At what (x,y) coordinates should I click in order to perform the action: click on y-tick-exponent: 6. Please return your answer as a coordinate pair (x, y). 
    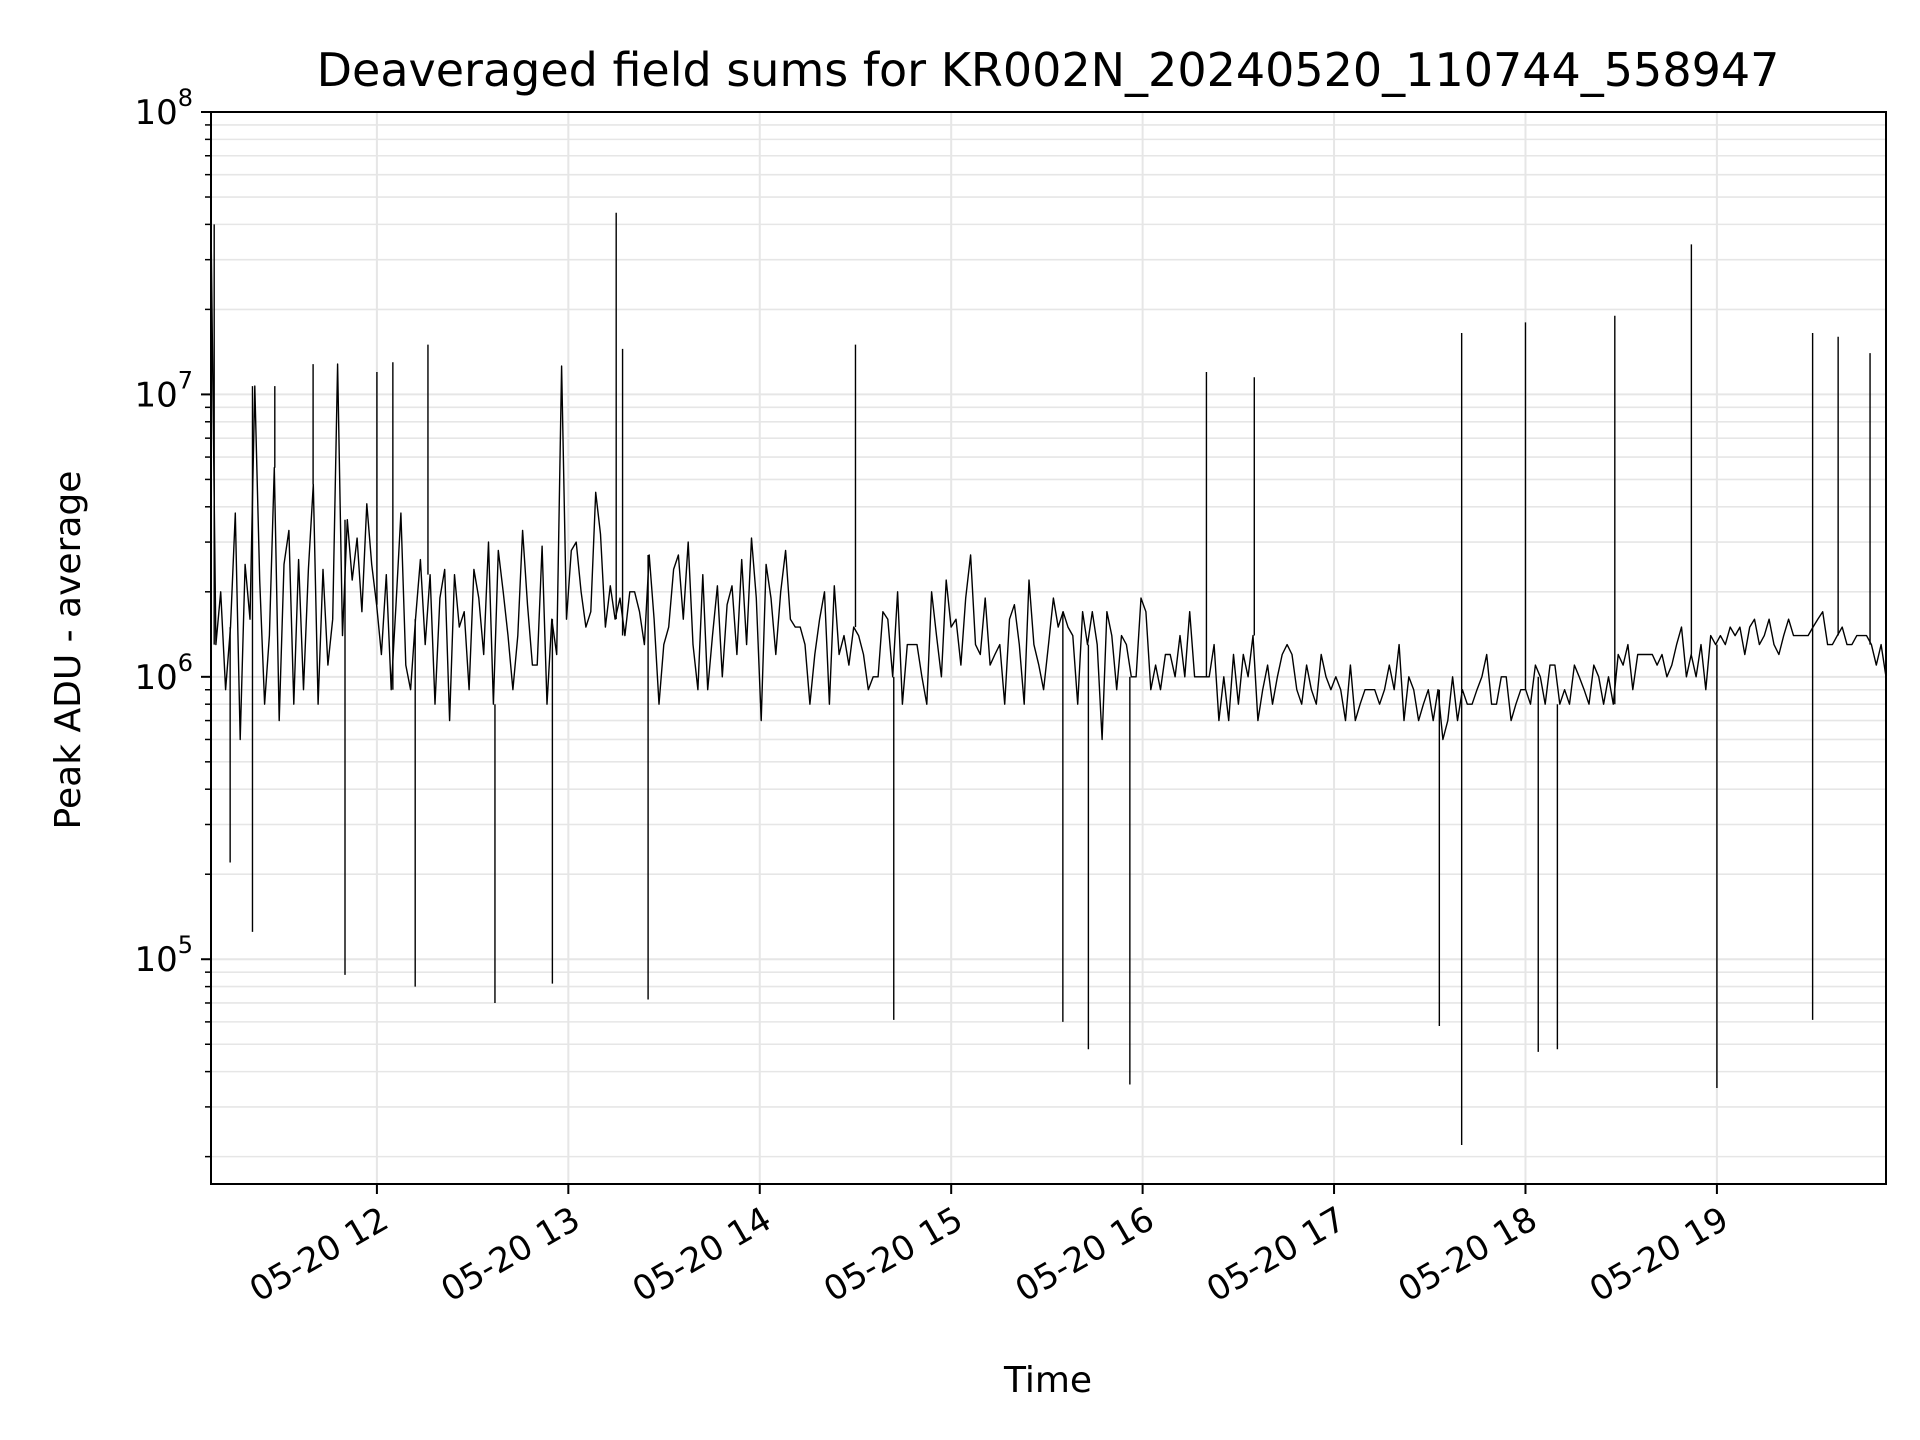
    Looking at the image, I should click on (185, 663).